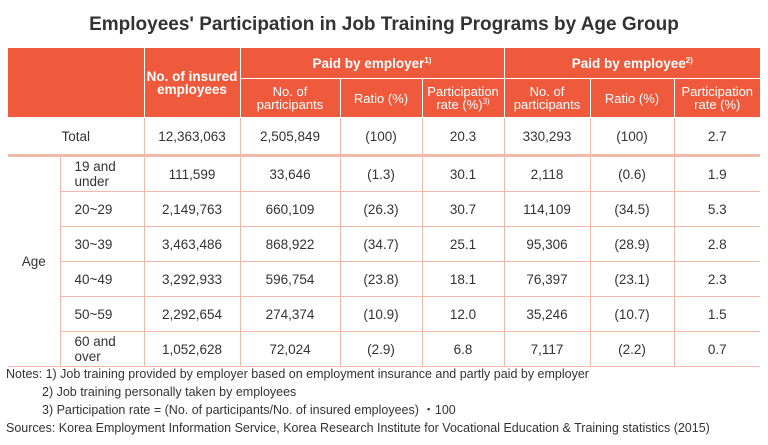  What do you see at coordinates (101, 349) in the screenshot?
I see `row-label: 60 and over` at bounding box center [101, 349].